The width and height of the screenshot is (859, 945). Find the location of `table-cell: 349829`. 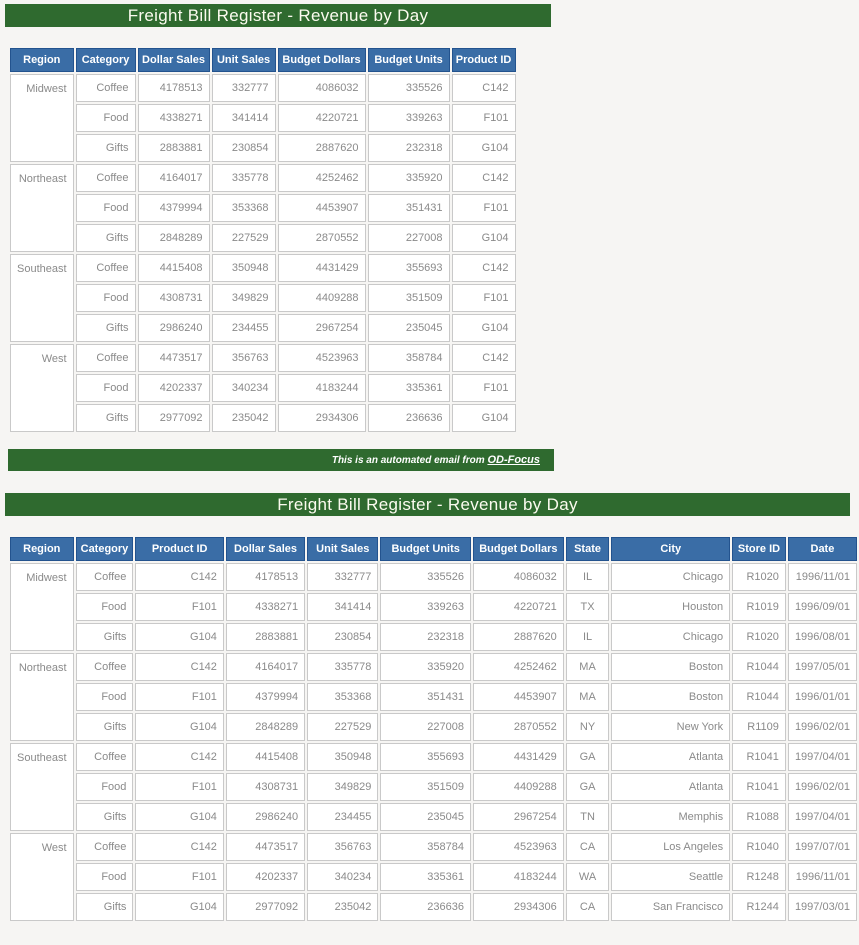

table-cell: 349829 is located at coordinates (343, 787).